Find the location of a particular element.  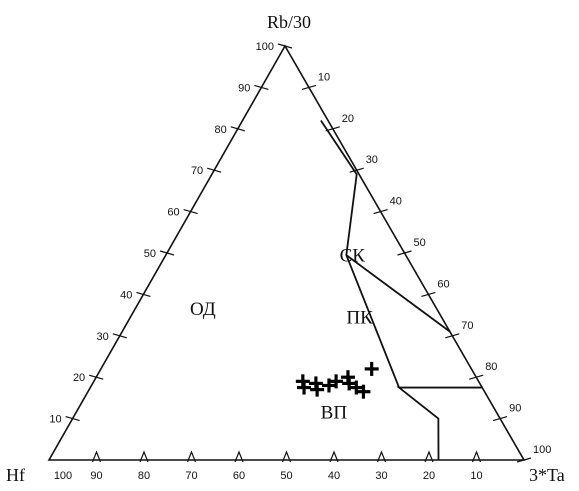

tick-label-left-80: 80 is located at coordinates (221, 130).